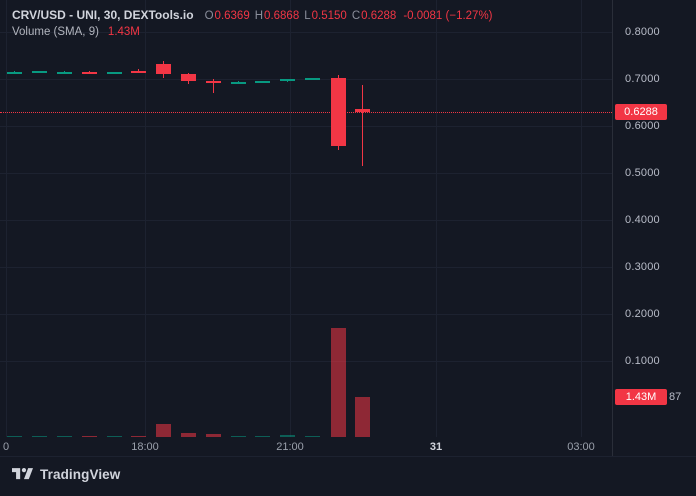 Image resolution: width=696 pixels, height=496 pixels. I want to click on time-axis-label: 03:00, so click(581, 447).